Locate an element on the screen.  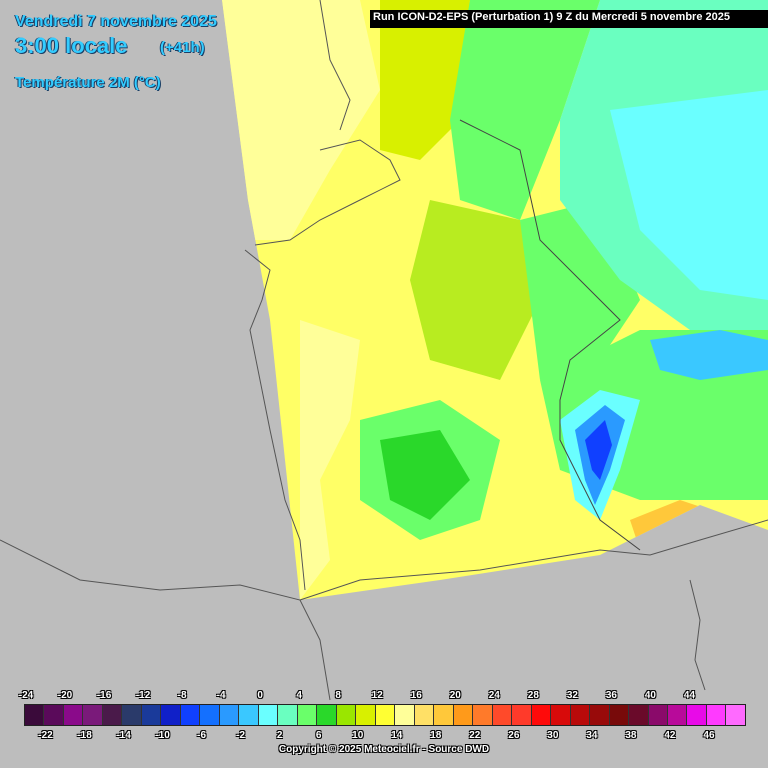
legend-label-top: -4 is located at coordinates (221, 695).